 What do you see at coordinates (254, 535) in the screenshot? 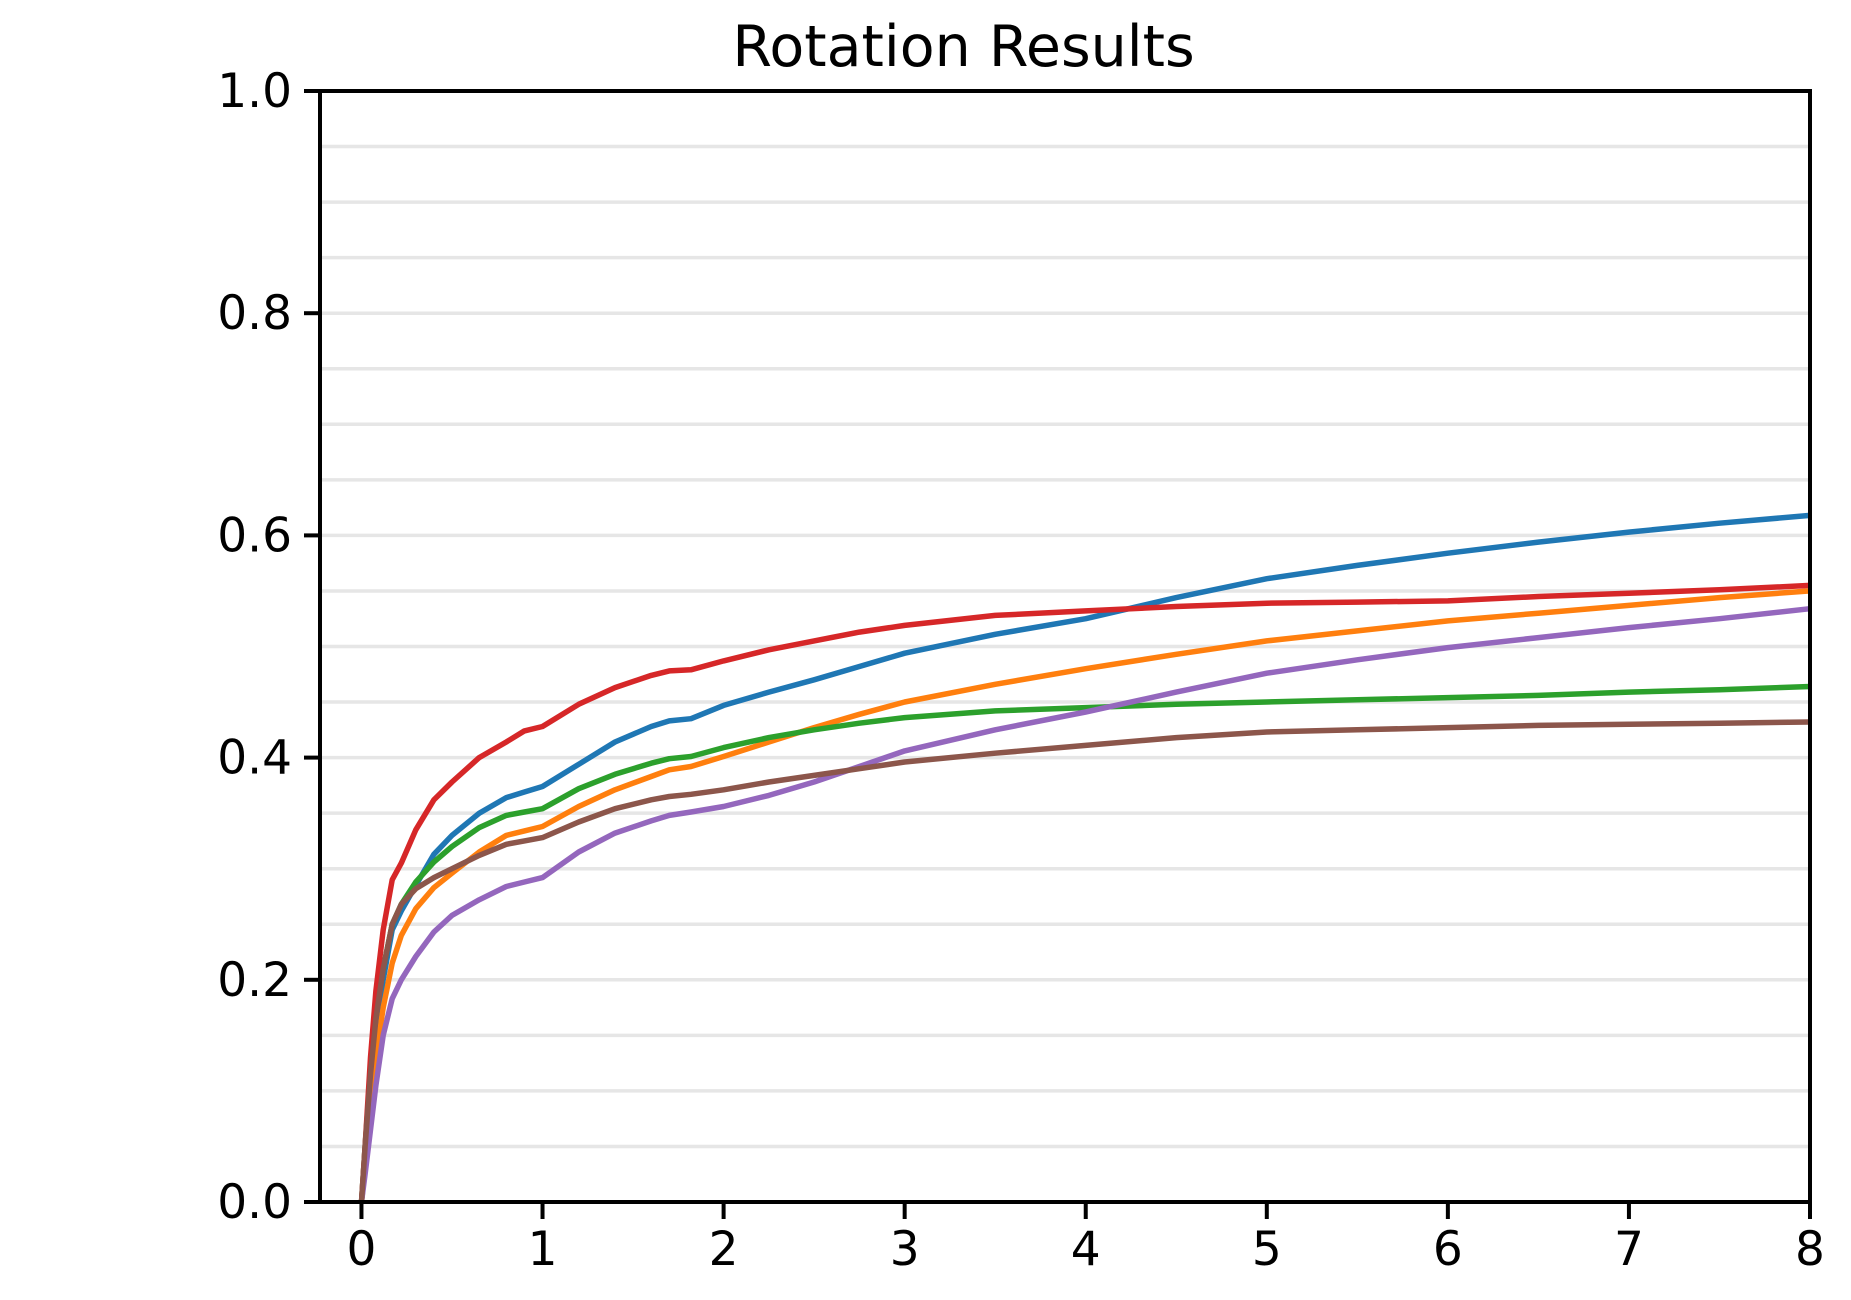
I see `y-tick-label: 0.6` at bounding box center [254, 535].